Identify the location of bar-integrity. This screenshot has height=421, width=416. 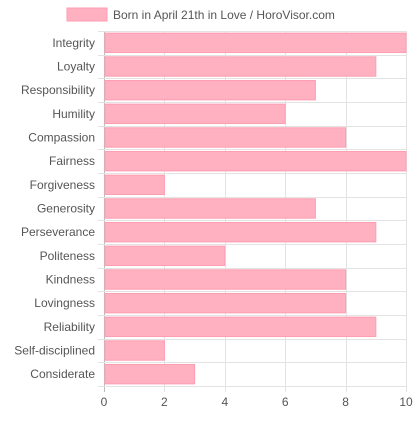
(255, 43).